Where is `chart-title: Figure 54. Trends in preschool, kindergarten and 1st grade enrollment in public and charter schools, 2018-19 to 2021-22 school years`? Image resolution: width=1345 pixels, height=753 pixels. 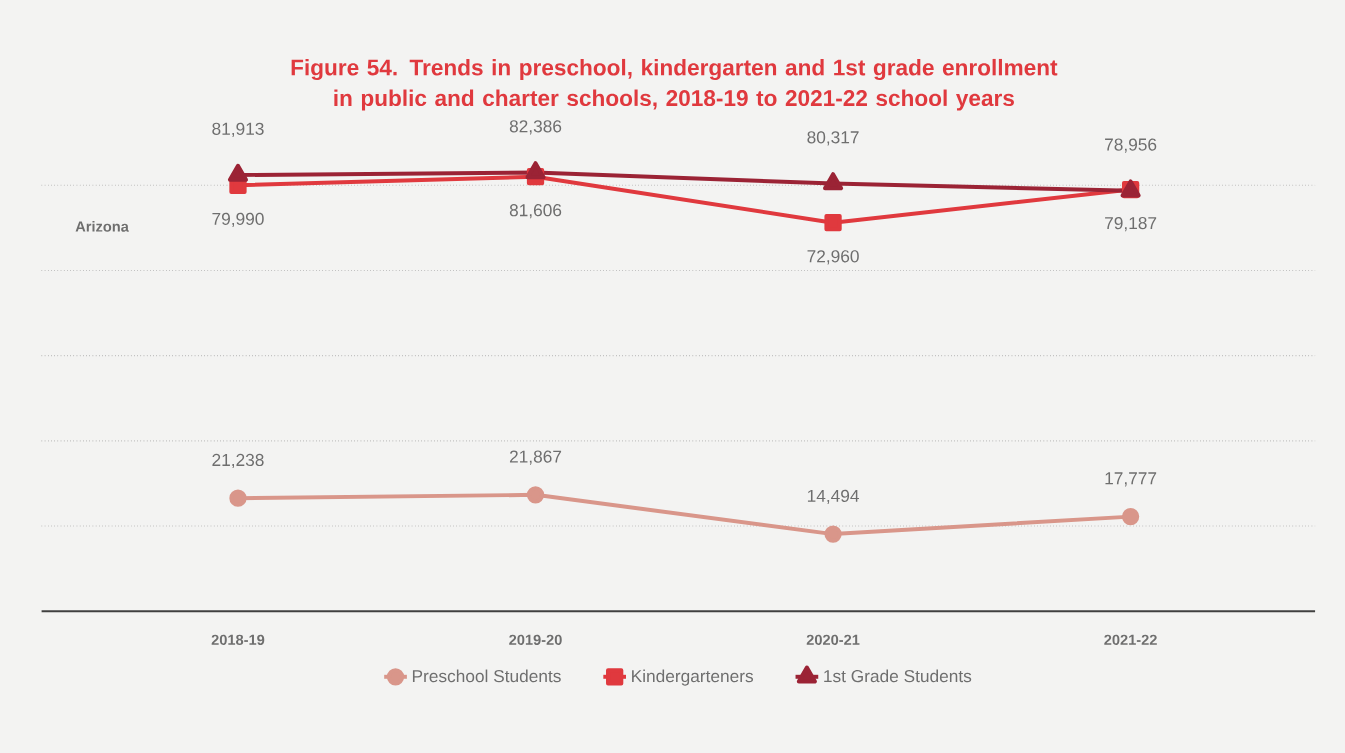 chart-title: Figure 54. Trends in preschool, kindergarten and 1st grade enrollment in public and charter schools, 2018-19 to 2021-22 school years is located at coordinates (674, 84).